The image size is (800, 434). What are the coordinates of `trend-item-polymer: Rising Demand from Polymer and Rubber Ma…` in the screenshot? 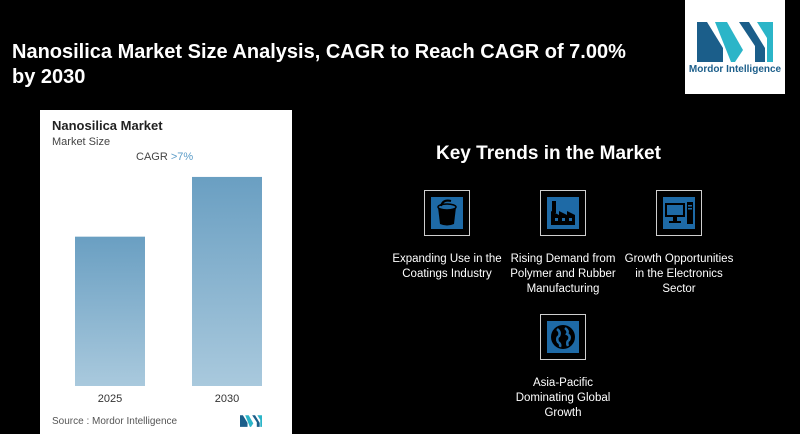 It's located at (563, 255).